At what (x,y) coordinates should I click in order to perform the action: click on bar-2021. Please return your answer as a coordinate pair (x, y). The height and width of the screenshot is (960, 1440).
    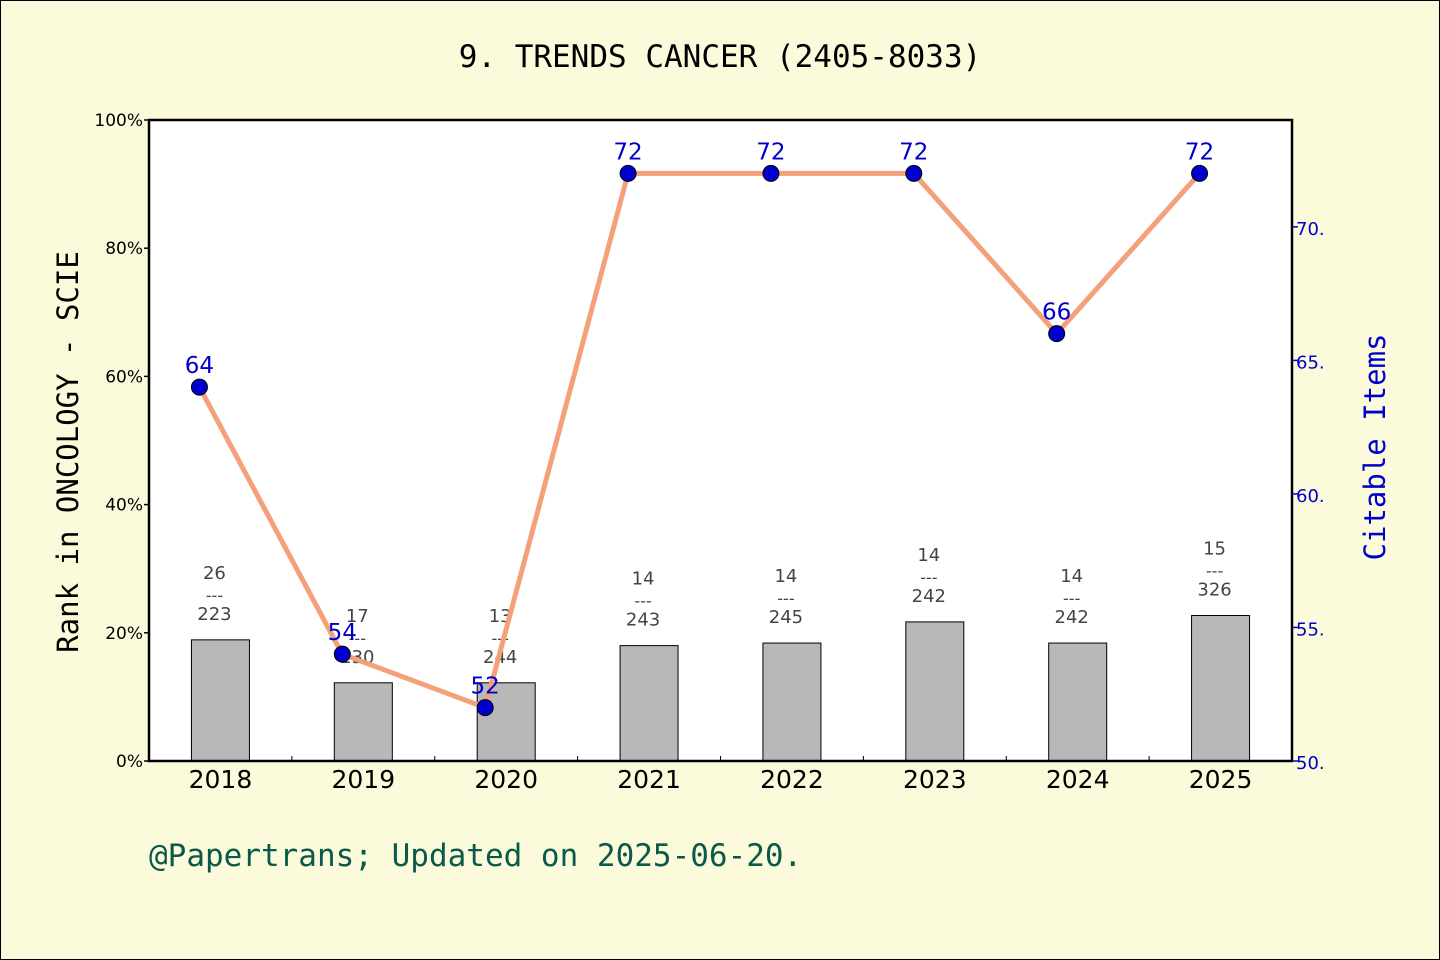
    Looking at the image, I should click on (649, 703).